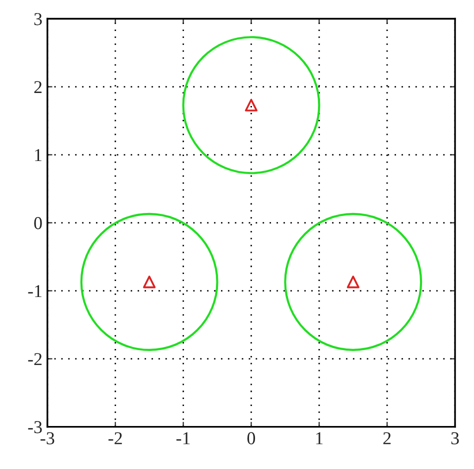  What do you see at coordinates (319, 438) in the screenshot?
I see `x-tick-label: 1` at bounding box center [319, 438].